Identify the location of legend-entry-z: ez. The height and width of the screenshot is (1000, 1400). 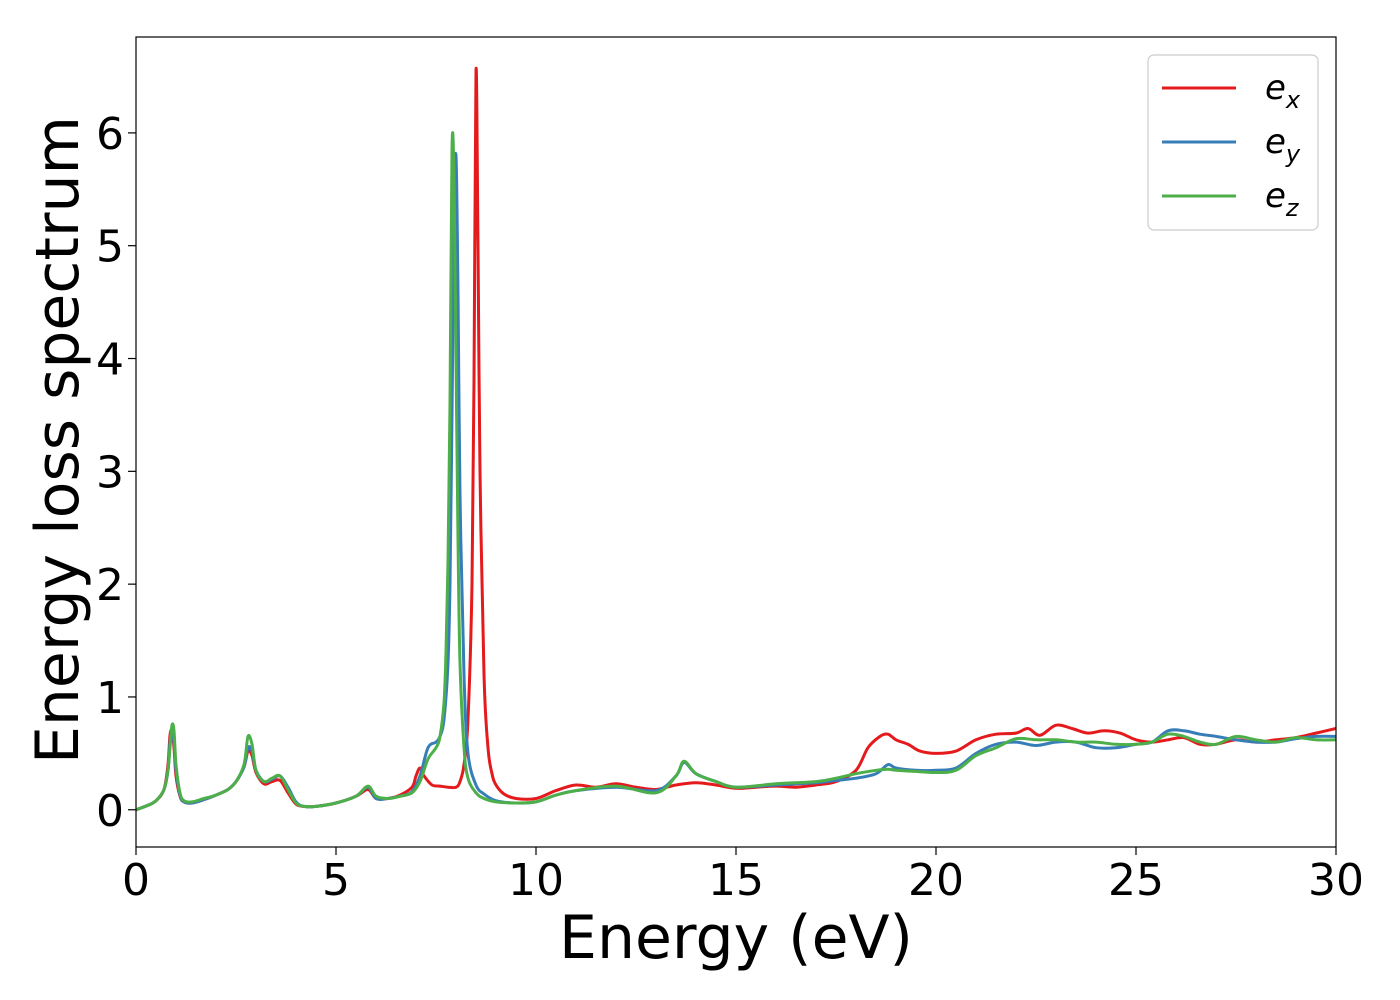
(1282, 199).